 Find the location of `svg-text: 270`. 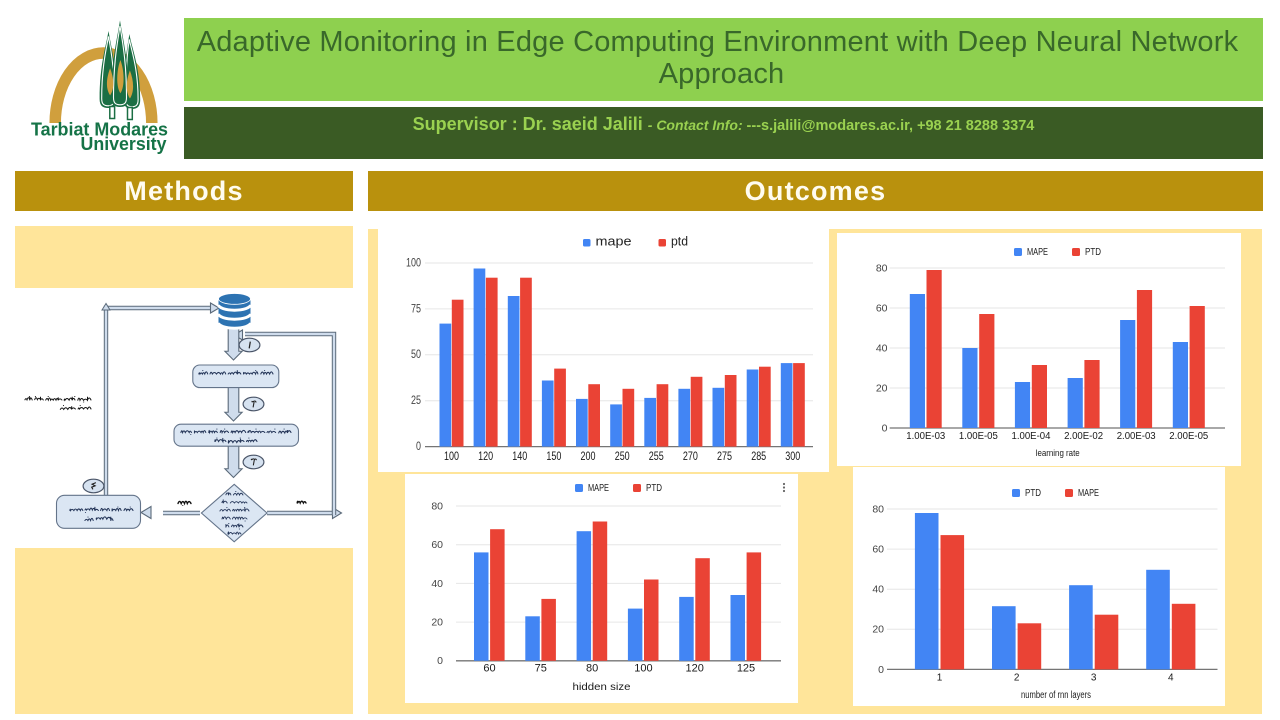

svg-text: 270 is located at coordinates (690, 456).